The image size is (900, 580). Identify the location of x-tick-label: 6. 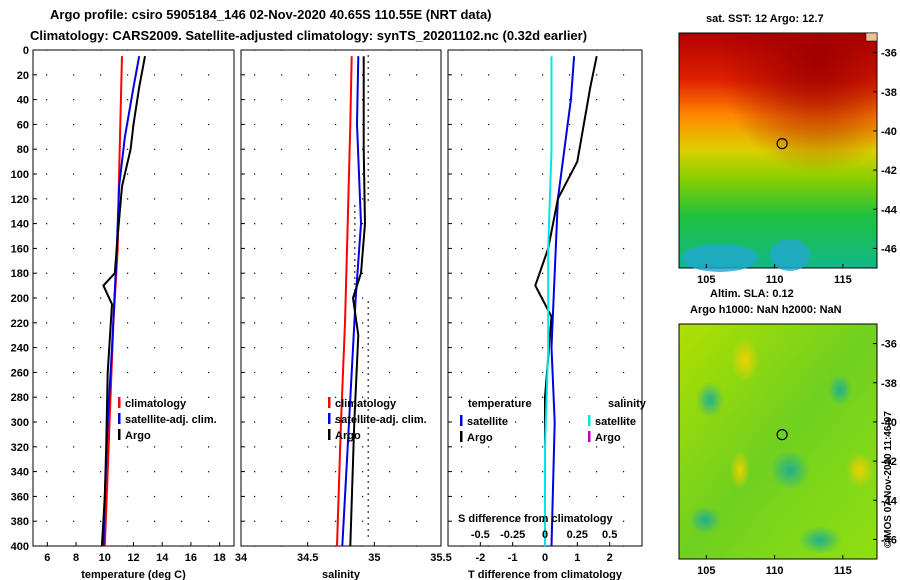
(47, 558).